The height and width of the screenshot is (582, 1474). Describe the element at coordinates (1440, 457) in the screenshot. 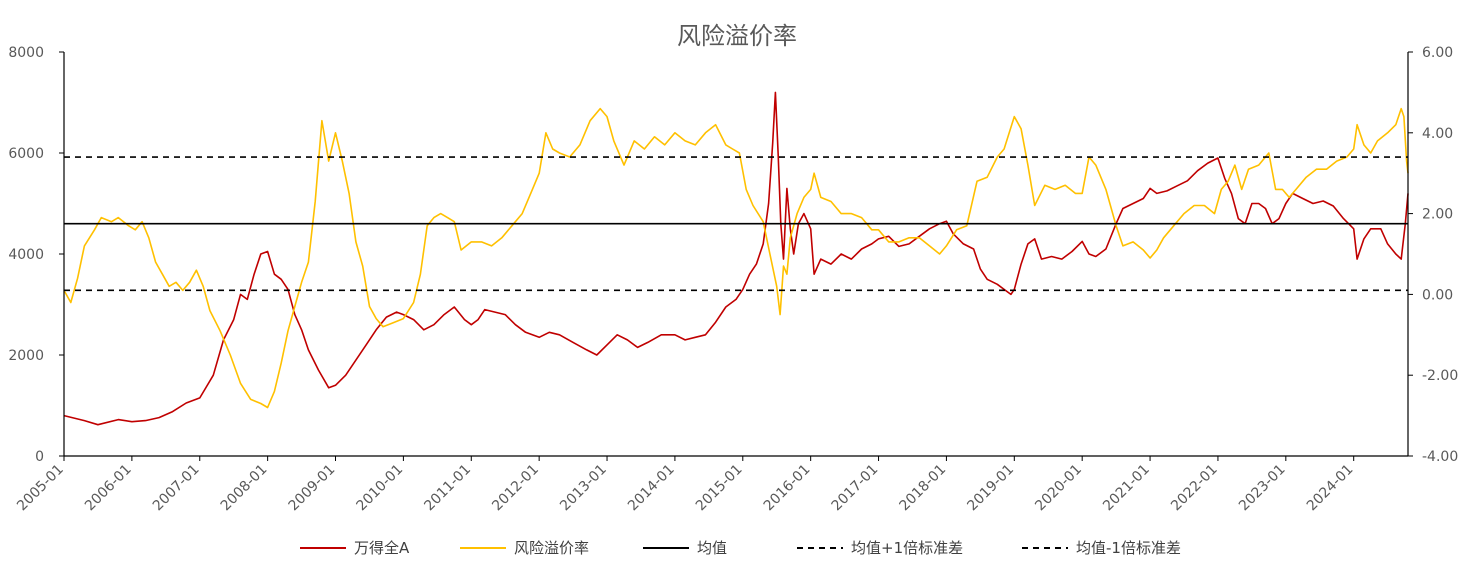

I see `y-right-tick-label: -4.00` at that location.